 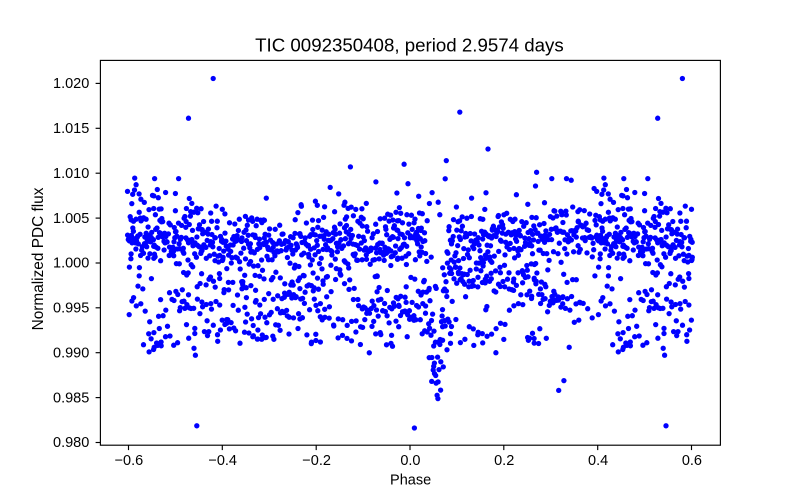 I want to click on svg-text: 0.995, so click(x=71, y=309).